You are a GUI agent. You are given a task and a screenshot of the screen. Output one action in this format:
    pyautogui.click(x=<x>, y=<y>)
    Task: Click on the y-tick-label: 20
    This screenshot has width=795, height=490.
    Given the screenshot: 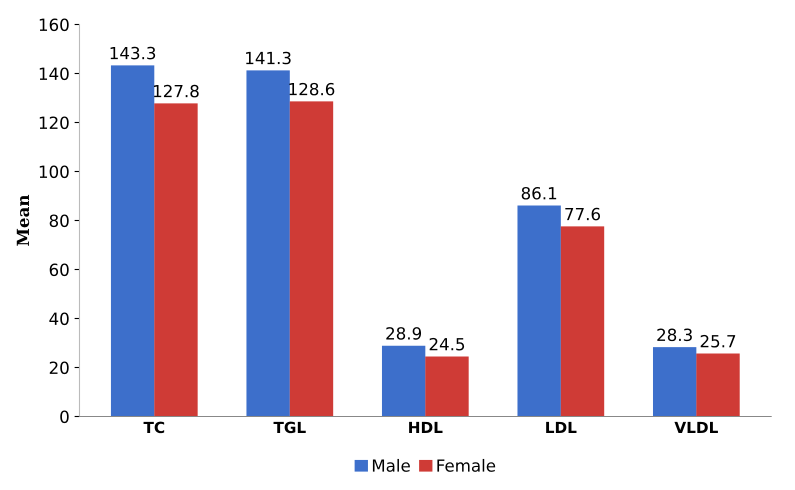 What is the action you would take?
    pyautogui.click(x=59, y=367)
    